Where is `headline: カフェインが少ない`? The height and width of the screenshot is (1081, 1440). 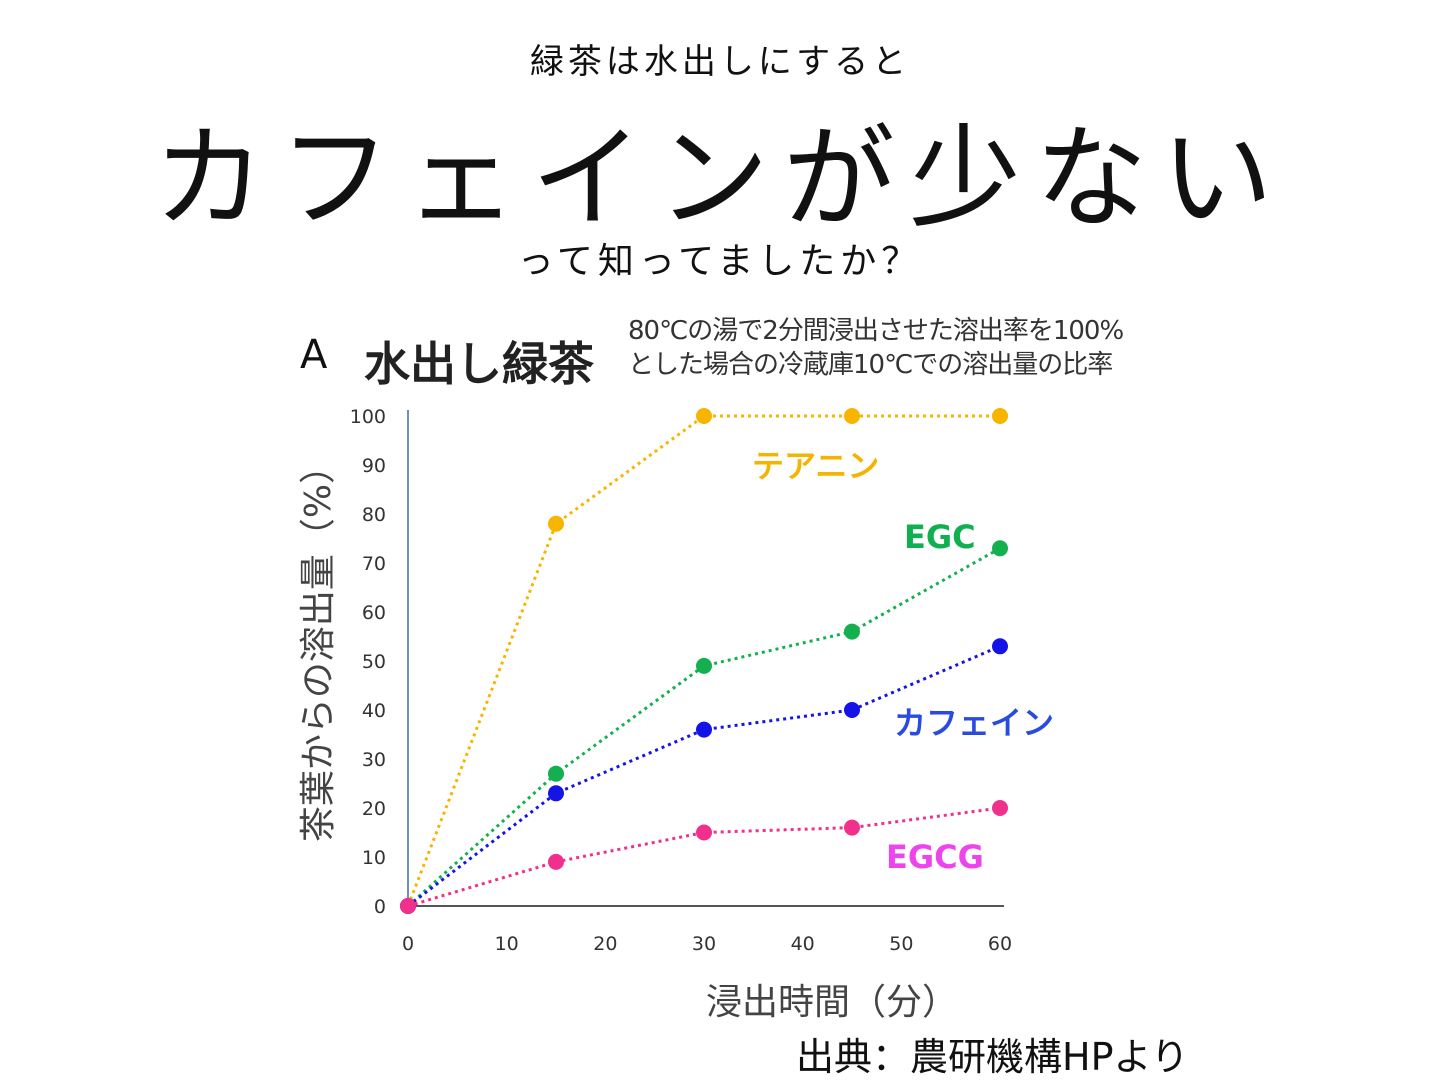 headline: カフェインが少ない is located at coordinates (720, 179).